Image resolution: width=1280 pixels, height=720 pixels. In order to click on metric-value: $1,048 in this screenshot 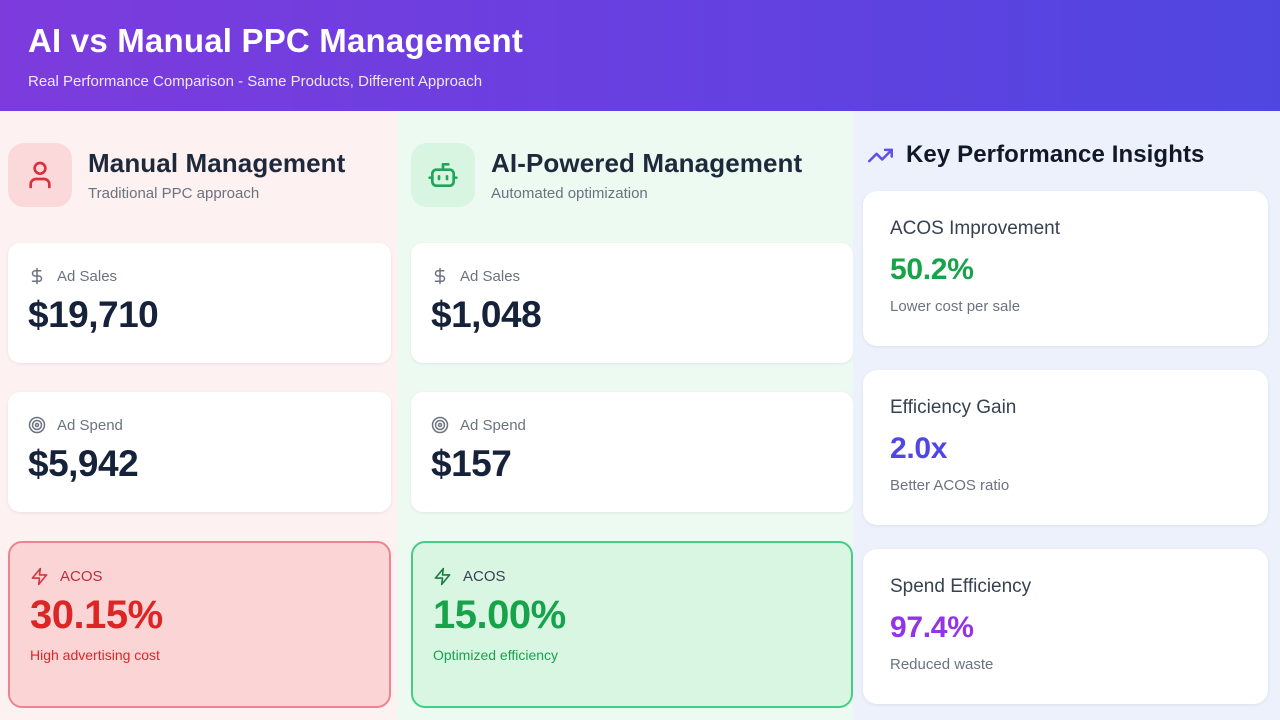, I will do `click(486, 314)`.